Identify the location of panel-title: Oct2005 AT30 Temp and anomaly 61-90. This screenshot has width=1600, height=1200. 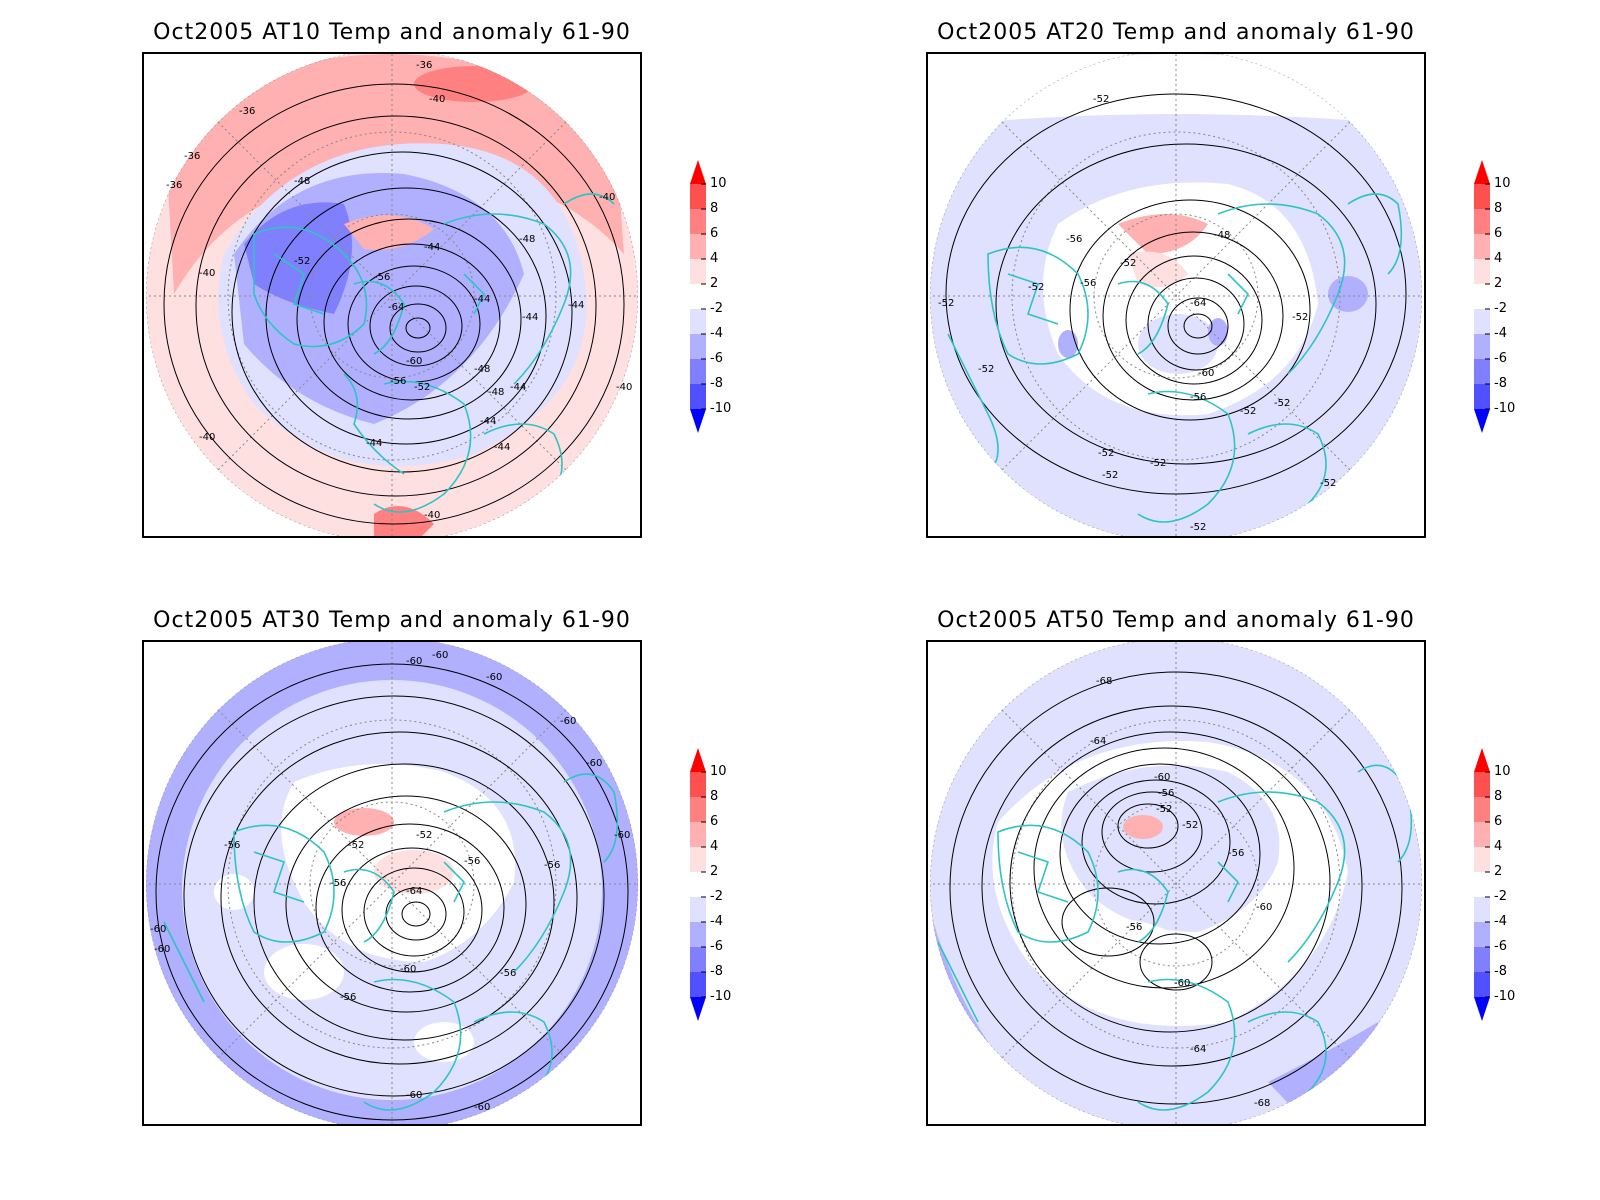
(392, 620).